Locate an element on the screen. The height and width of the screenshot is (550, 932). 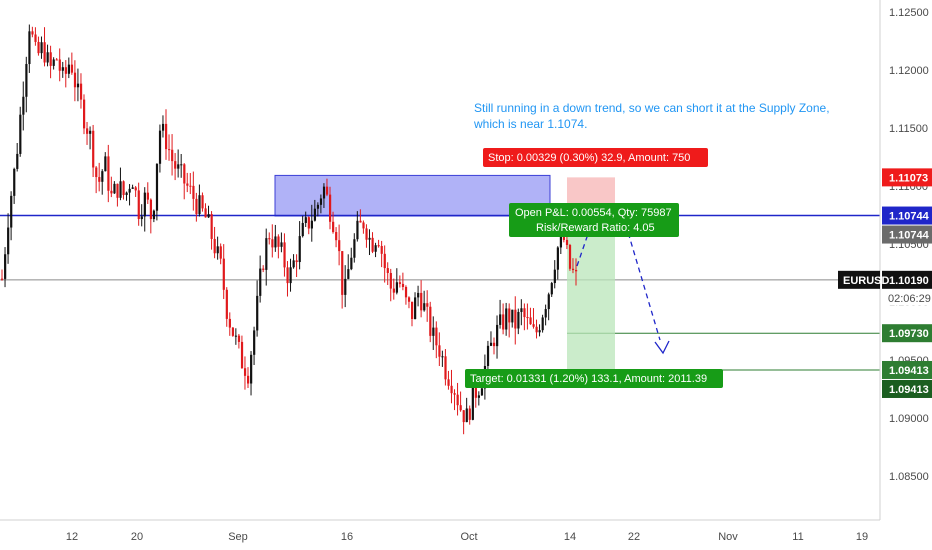
x-tick-label: Nov is located at coordinates (728, 537).